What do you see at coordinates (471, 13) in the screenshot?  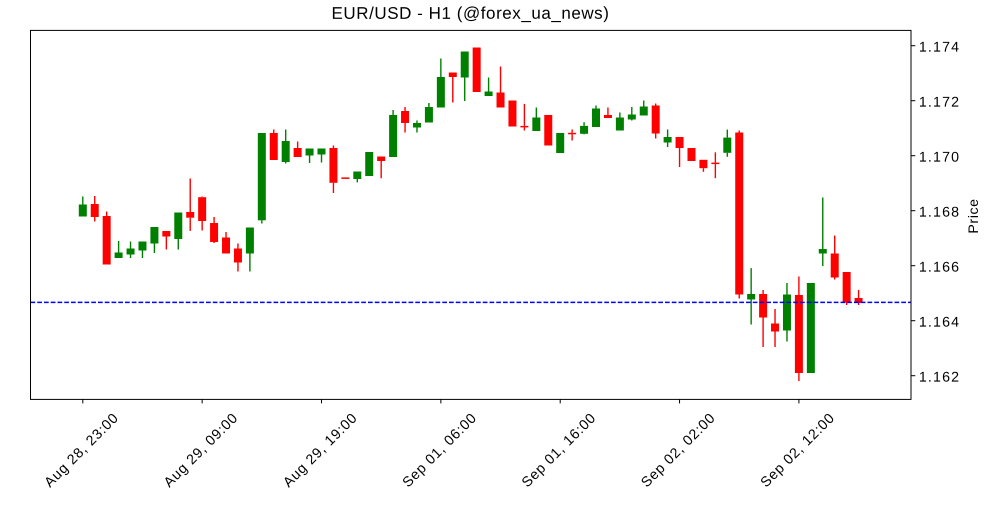 I see `svg-text: EUR/USD - H1 (@forex_ua_news)` at bounding box center [471, 13].